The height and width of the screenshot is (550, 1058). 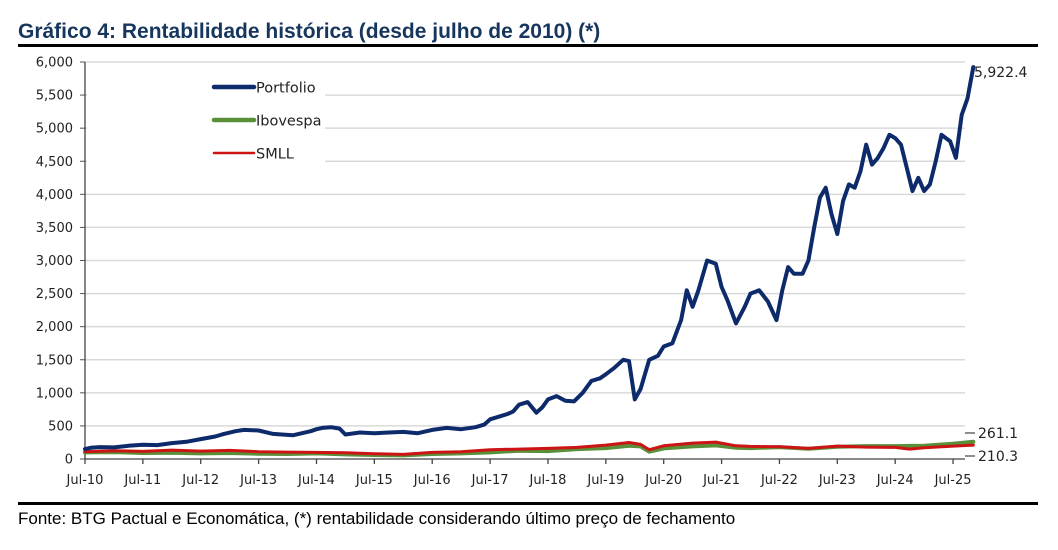 I want to click on x-tick-label: Jul-25, so click(x=953, y=480).